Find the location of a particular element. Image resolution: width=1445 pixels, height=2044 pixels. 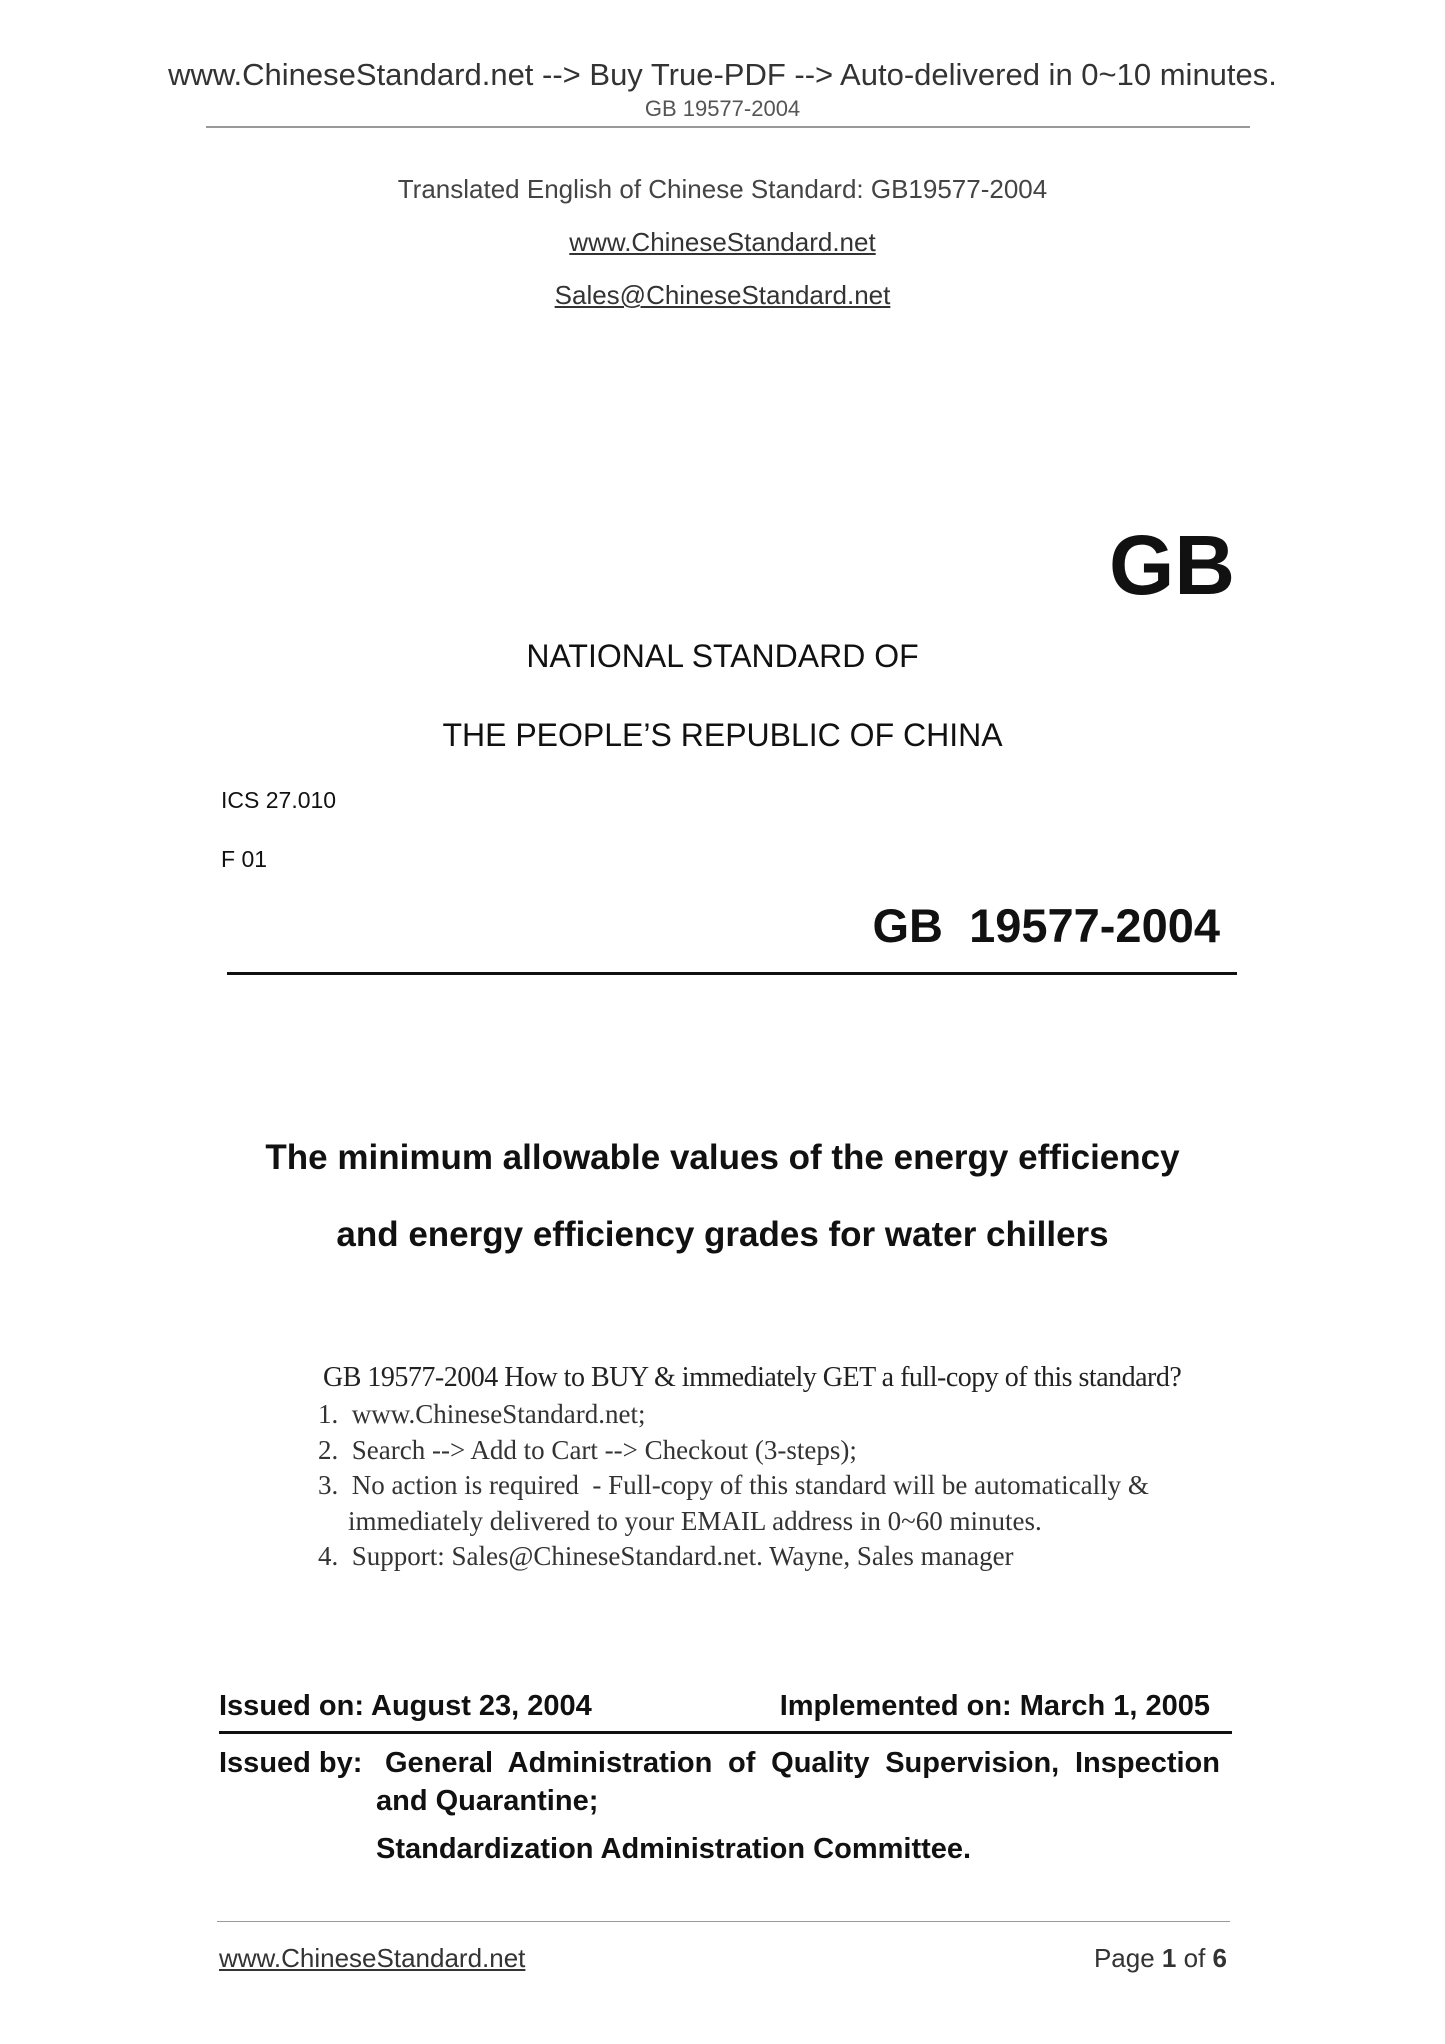

page-prefix: Page is located at coordinates (1127, 1958).